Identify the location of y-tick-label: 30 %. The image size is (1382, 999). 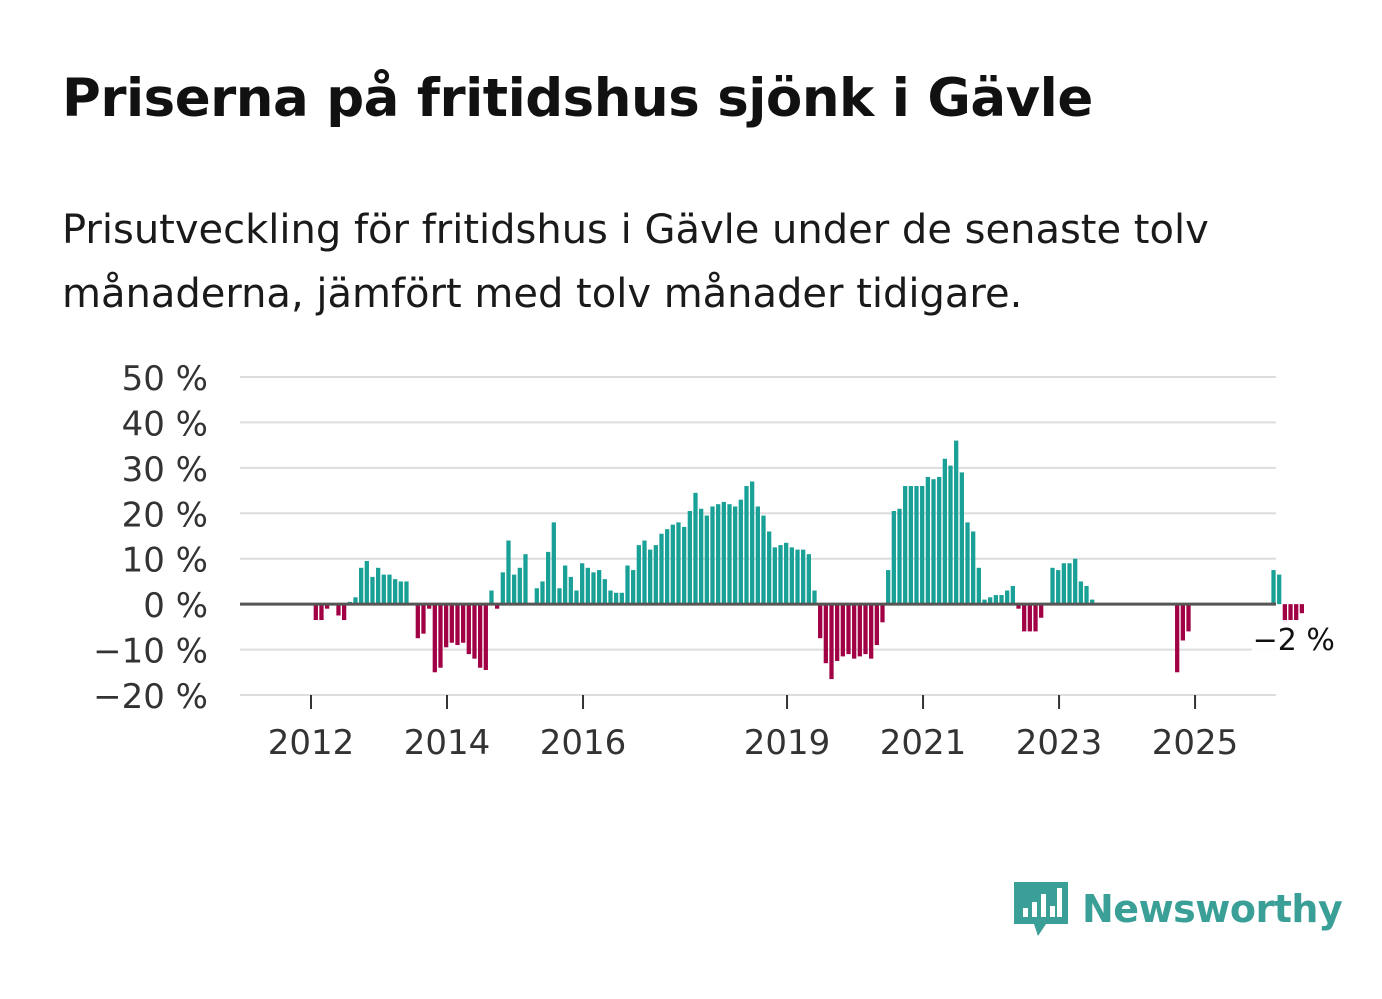
(165, 470).